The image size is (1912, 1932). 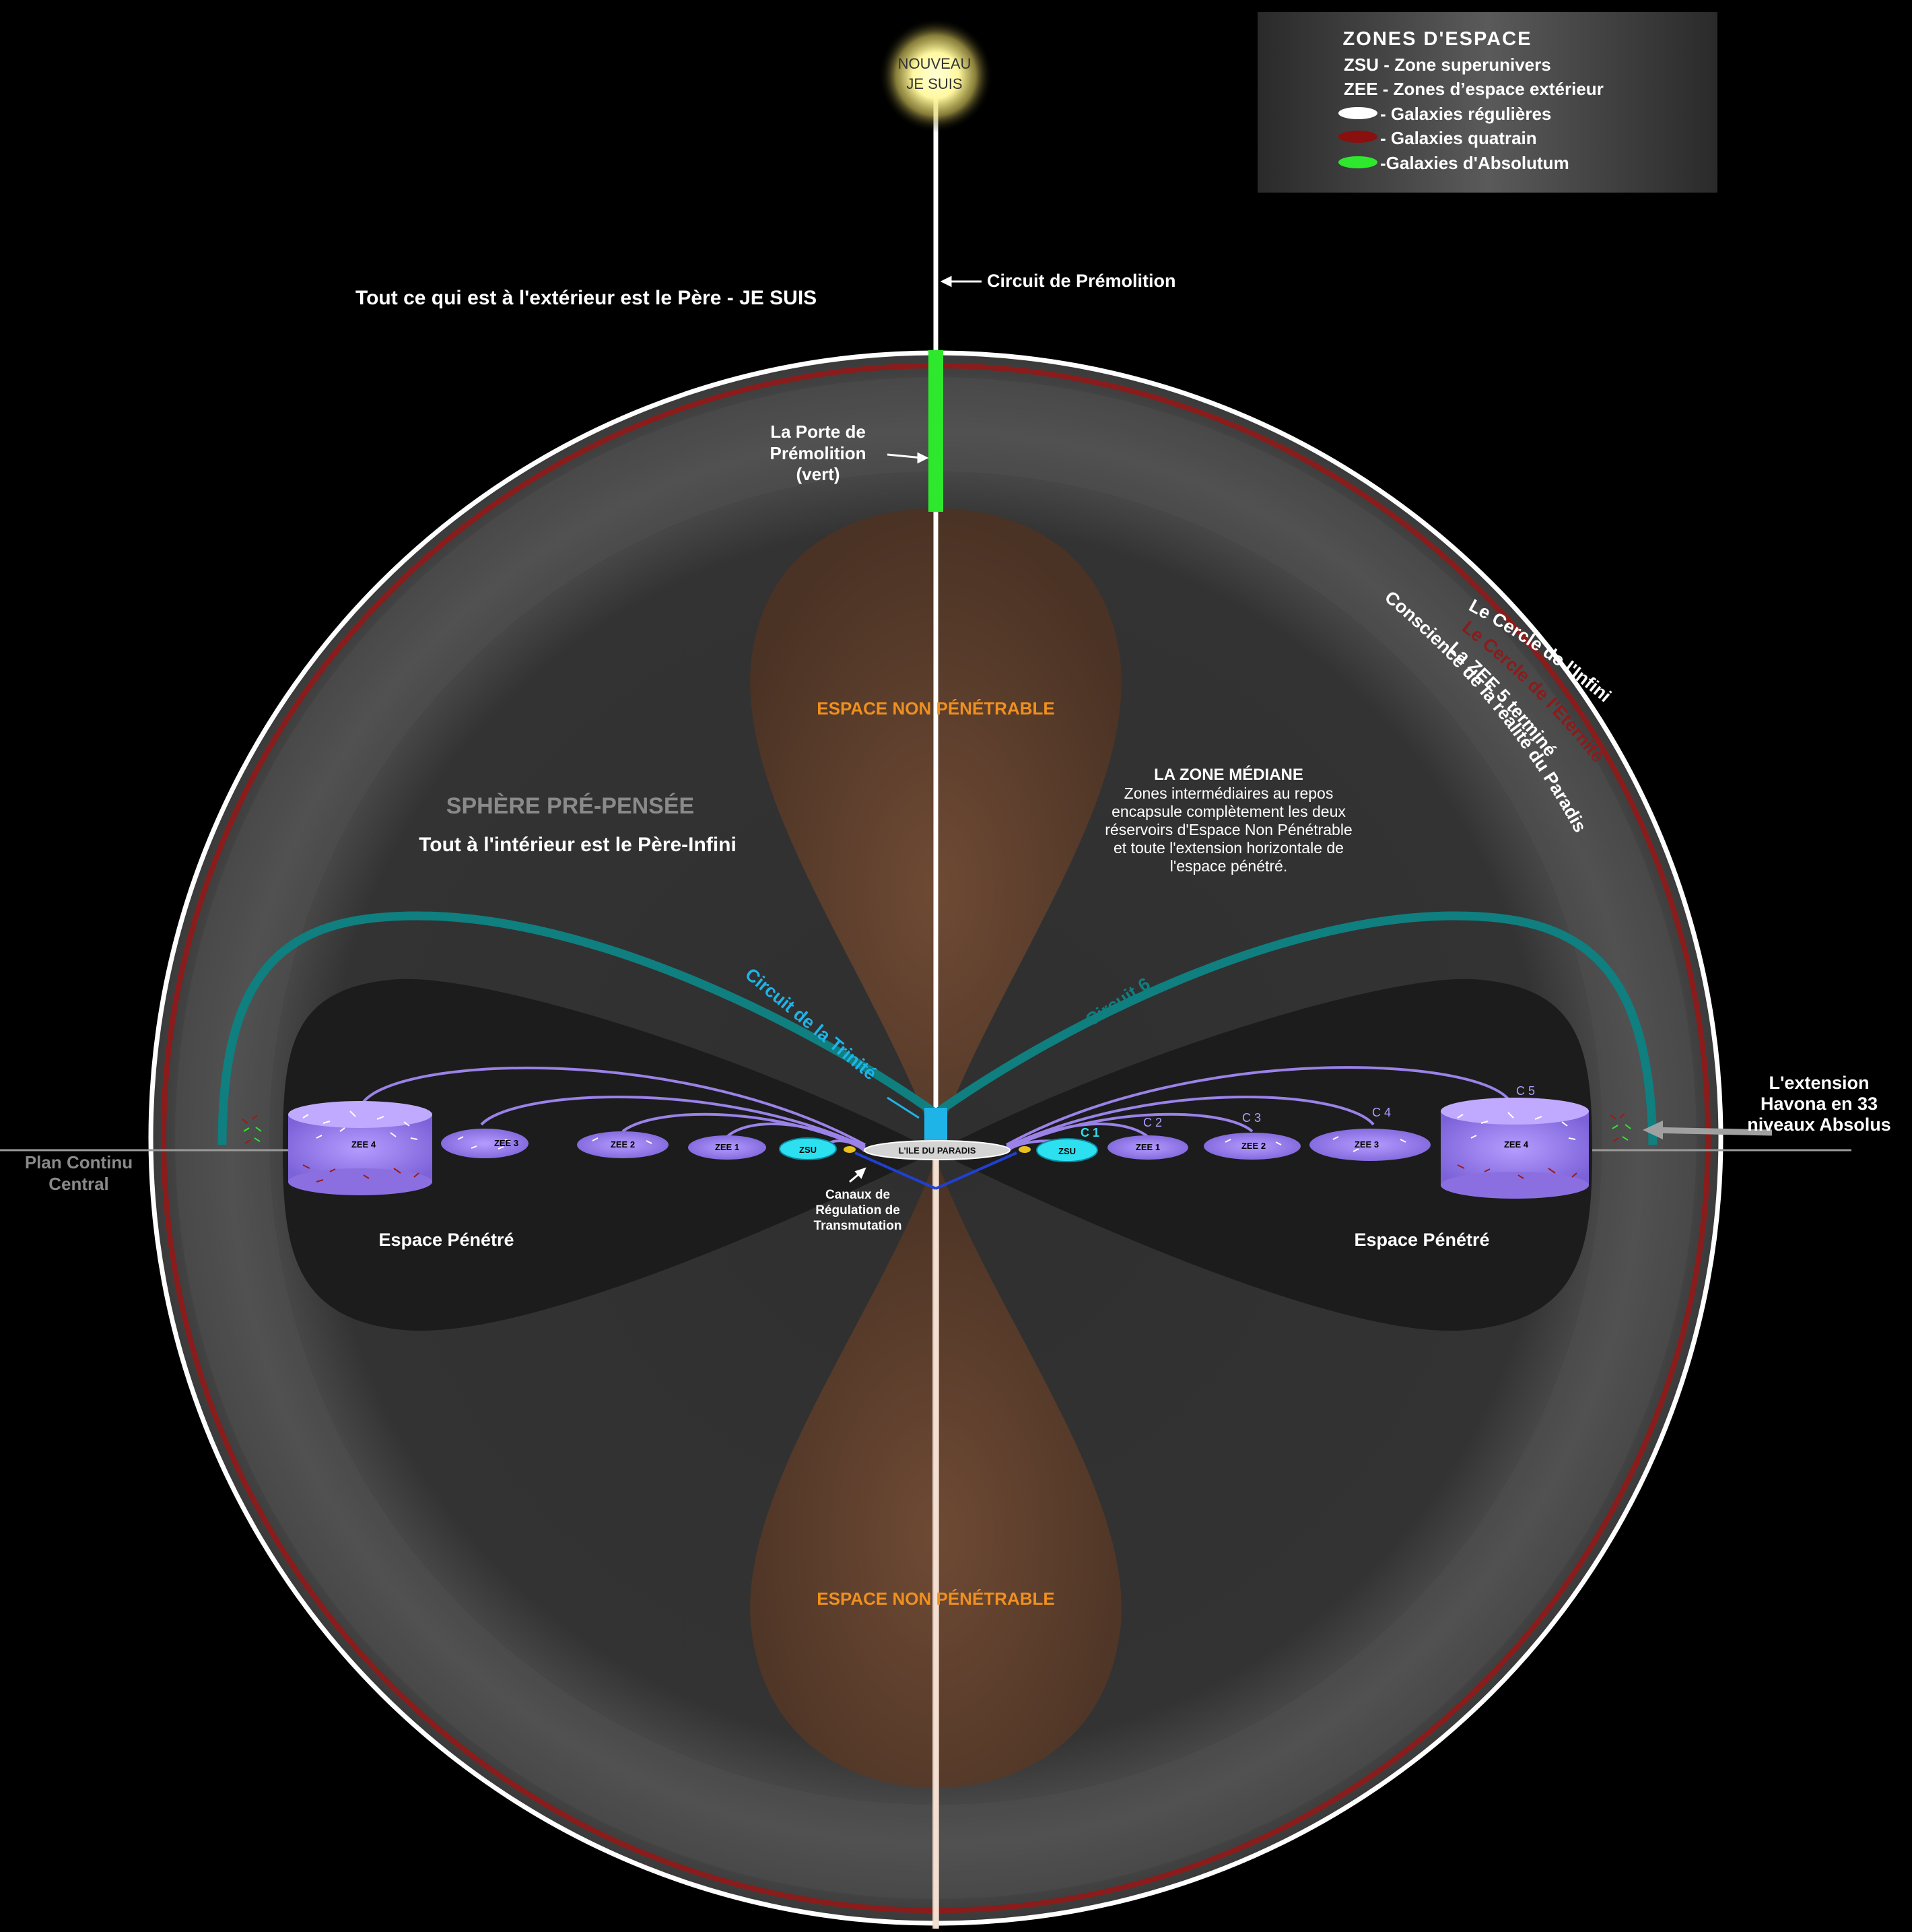 What do you see at coordinates (903, 1108) in the screenshot?
I see `trinity-circuit-pointer` at bounding box center [903, 1108].